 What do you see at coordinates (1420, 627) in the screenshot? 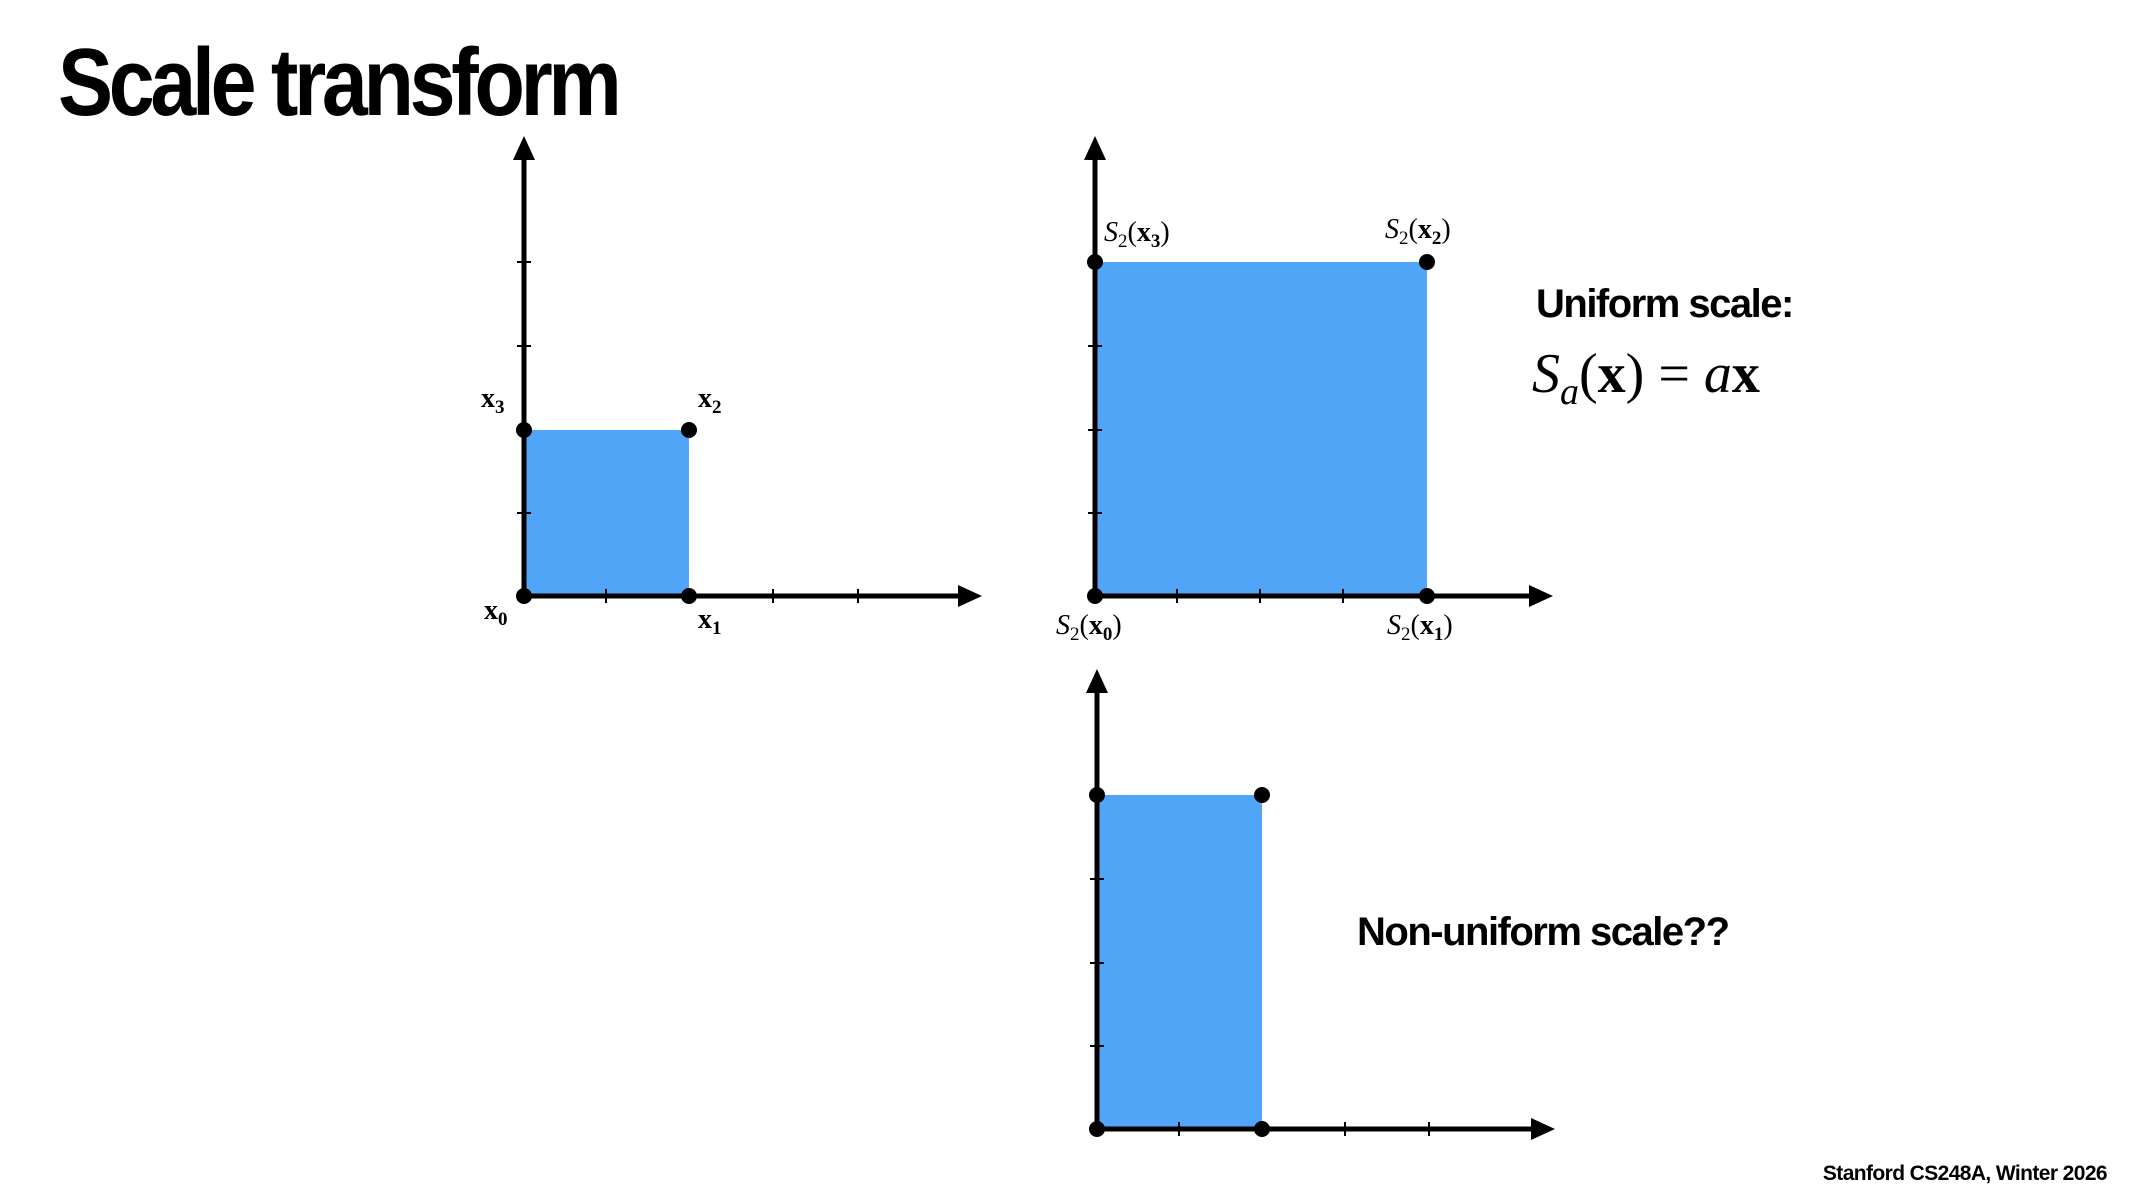
I see `label-s2-x1: S2(x1)` at bounding box center [1420, 627].